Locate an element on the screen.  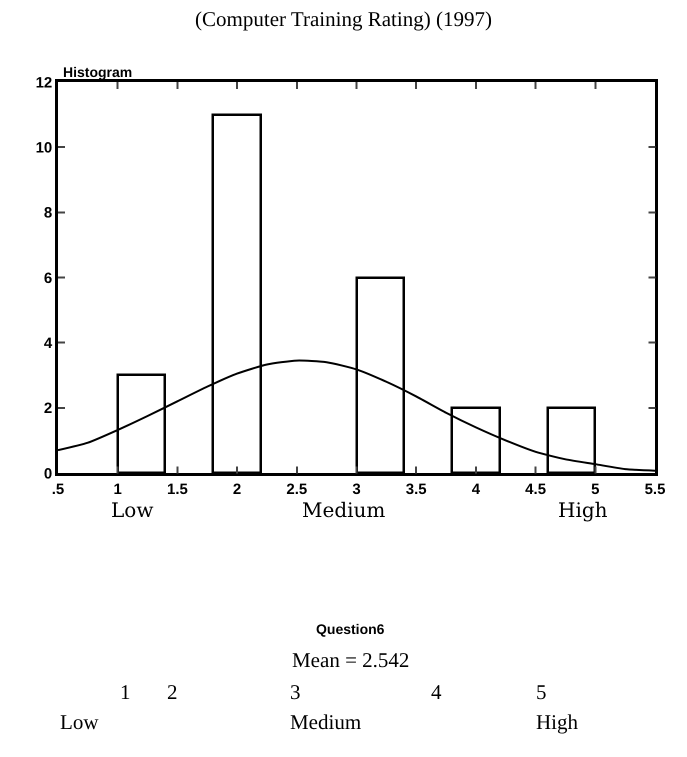
y-tick-label: 12 is located at coordinates (44, 83).